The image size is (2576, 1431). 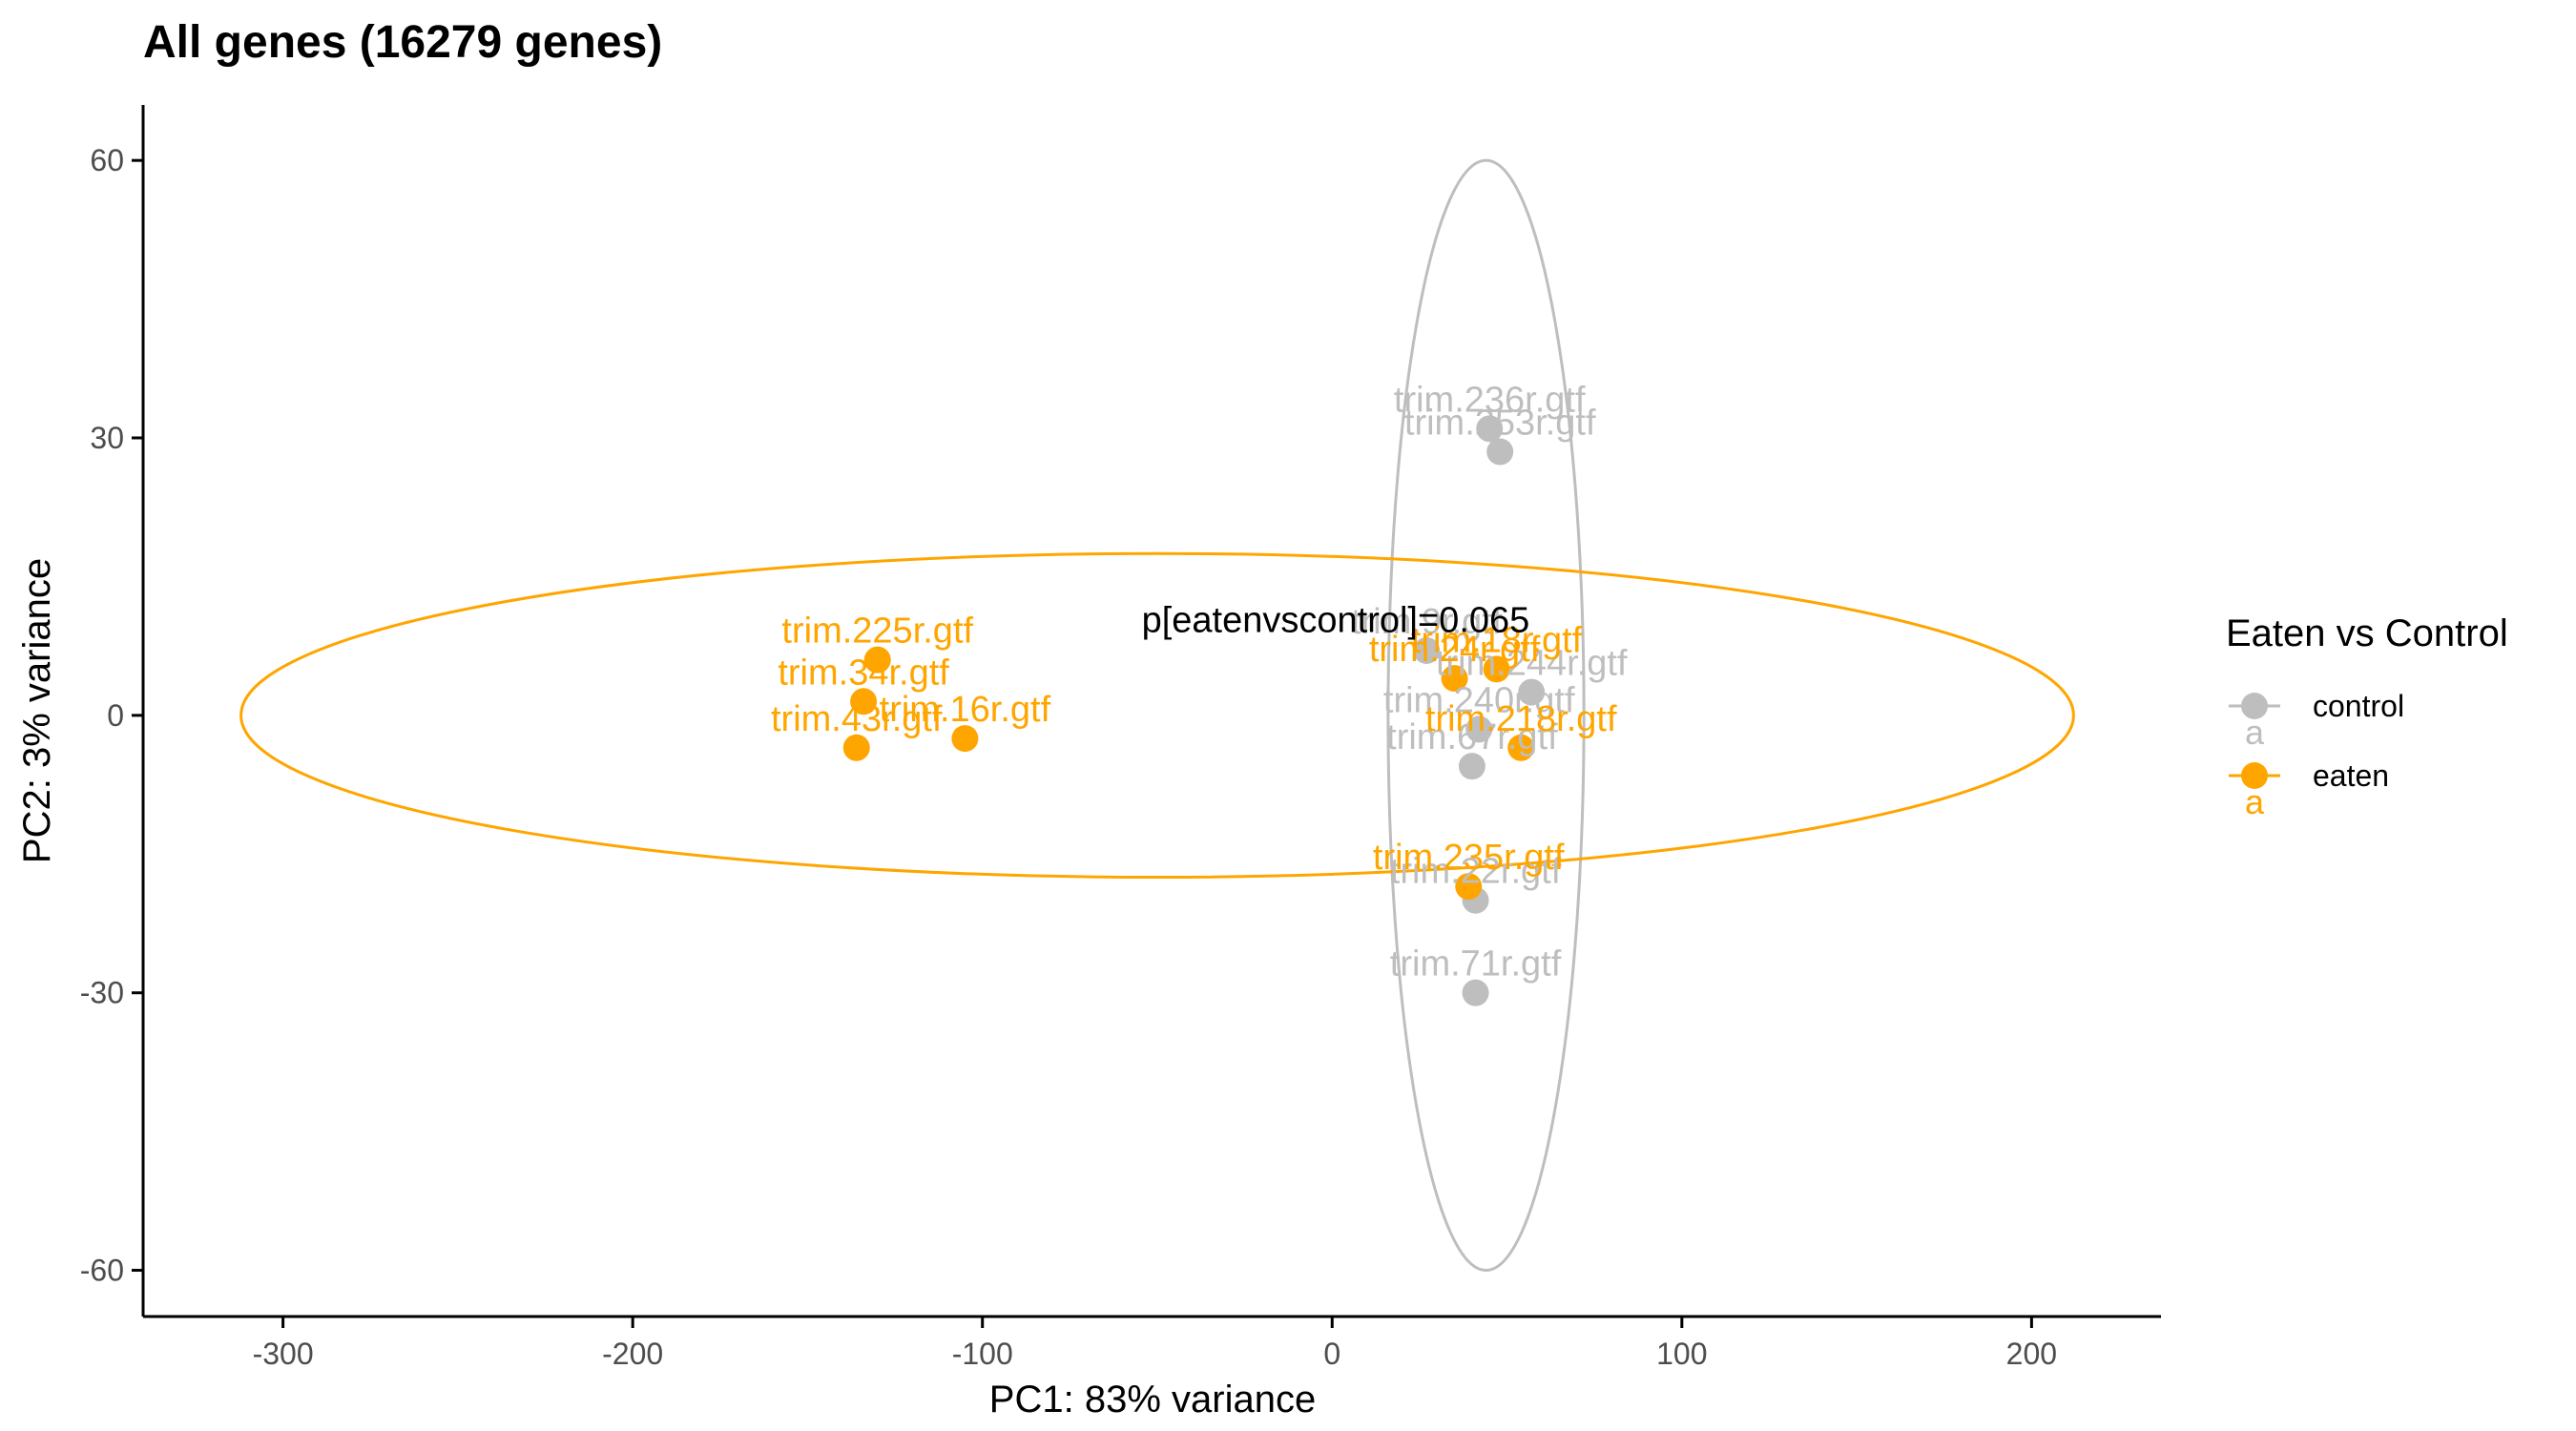 What do you see at coordinates (102, 993) in the screenshot?
I see `y-tick-label: -30` at bounding box center [102, 993].